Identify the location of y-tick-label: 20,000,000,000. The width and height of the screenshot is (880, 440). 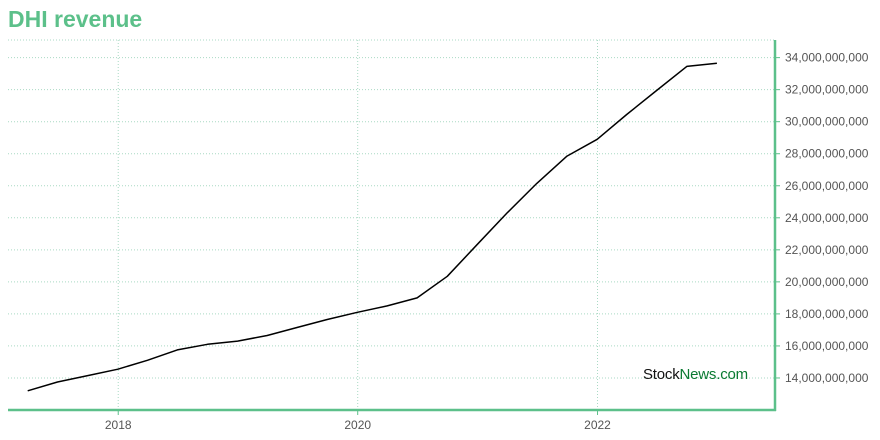
(827, 282).